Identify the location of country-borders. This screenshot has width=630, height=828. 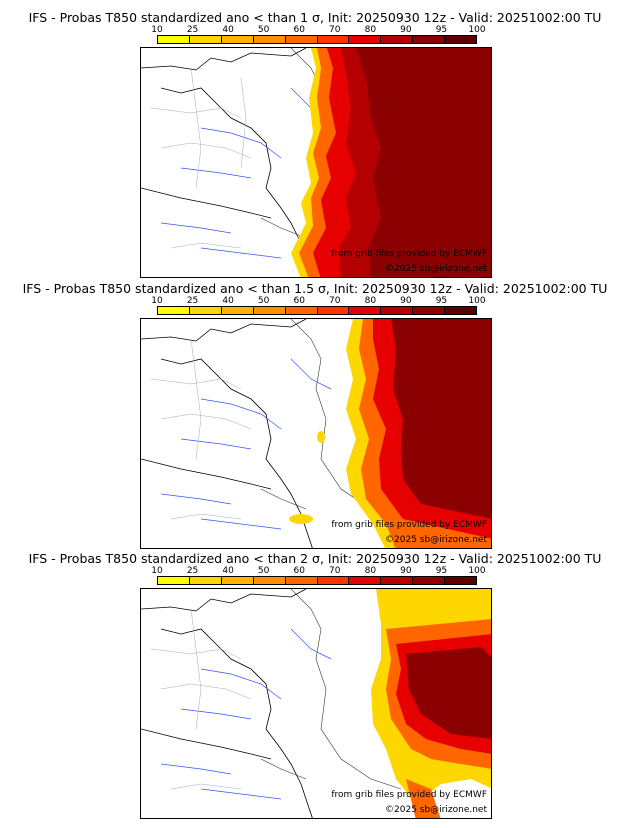
(331, 689).